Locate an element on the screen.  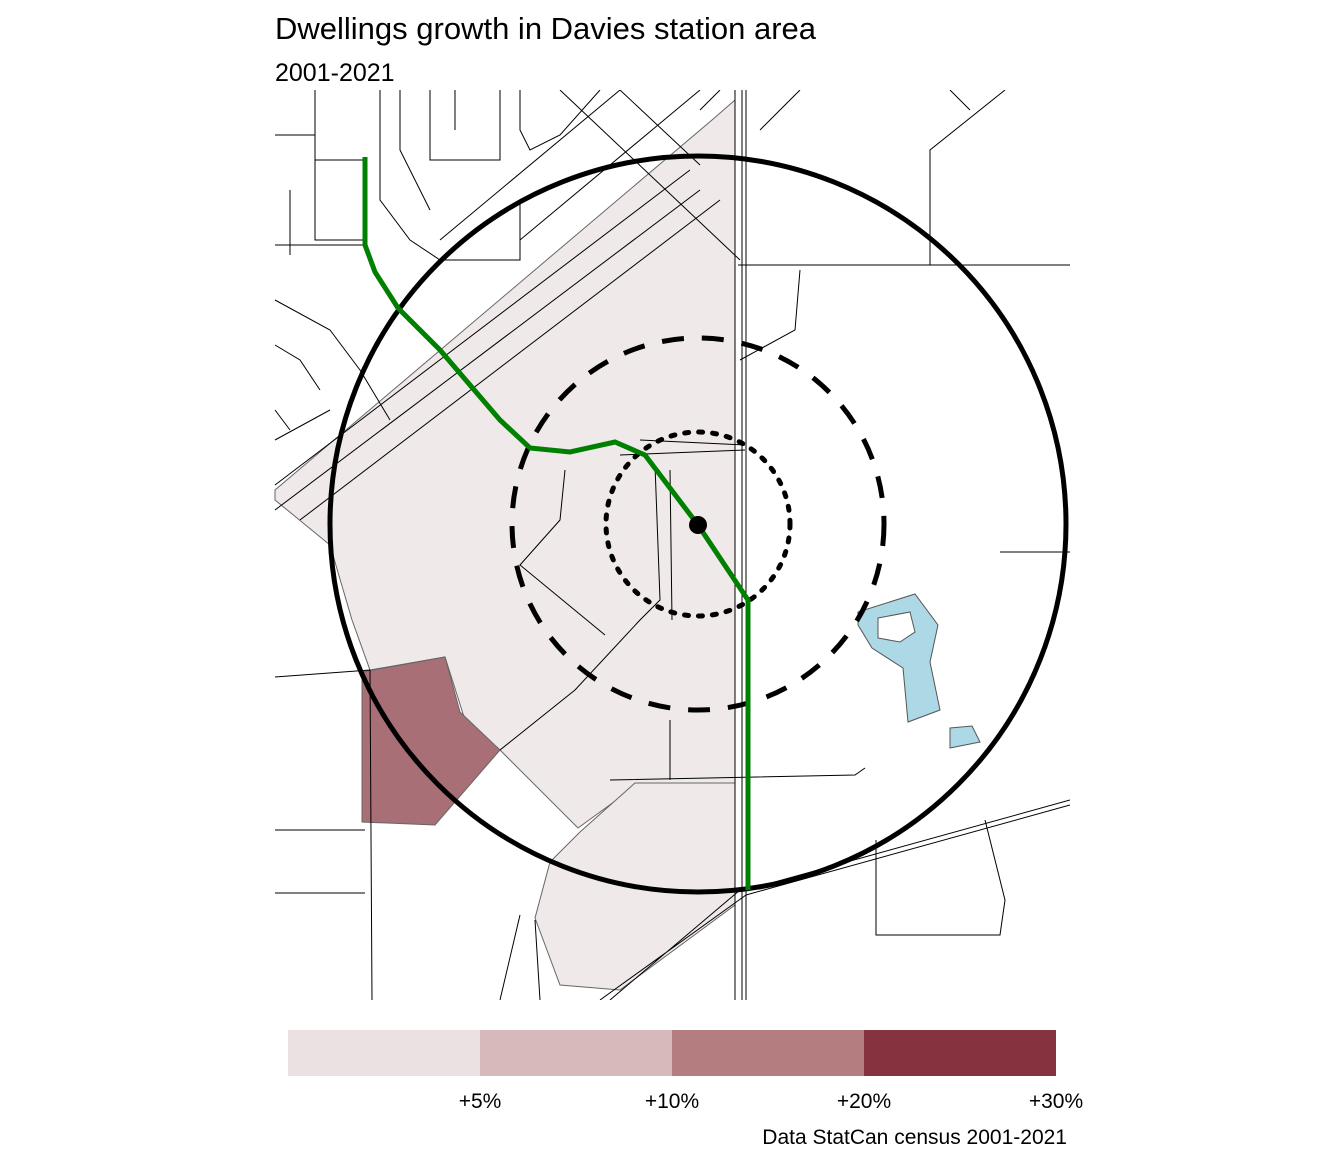
legend-break-label: +20% is located at coordinates (864, 1101).